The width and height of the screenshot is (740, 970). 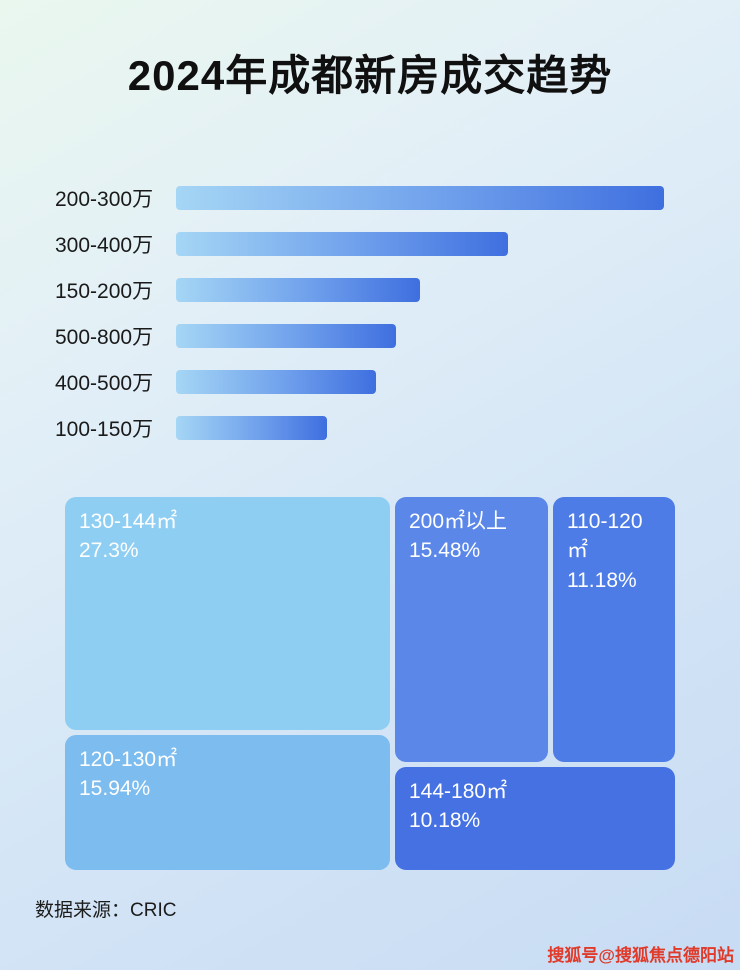 What do you see at coordinates (640, 955) in the screenshot?
I see `watermark-text: 搜狐号@搜狐焦点德阳站` at bounding box center [640, 955].